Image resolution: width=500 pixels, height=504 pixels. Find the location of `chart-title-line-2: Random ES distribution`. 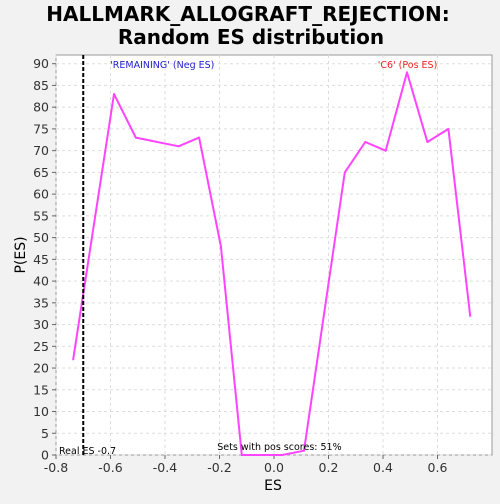

chart-title-line-2: Random ES distribution is located at coordinates (251, 37).